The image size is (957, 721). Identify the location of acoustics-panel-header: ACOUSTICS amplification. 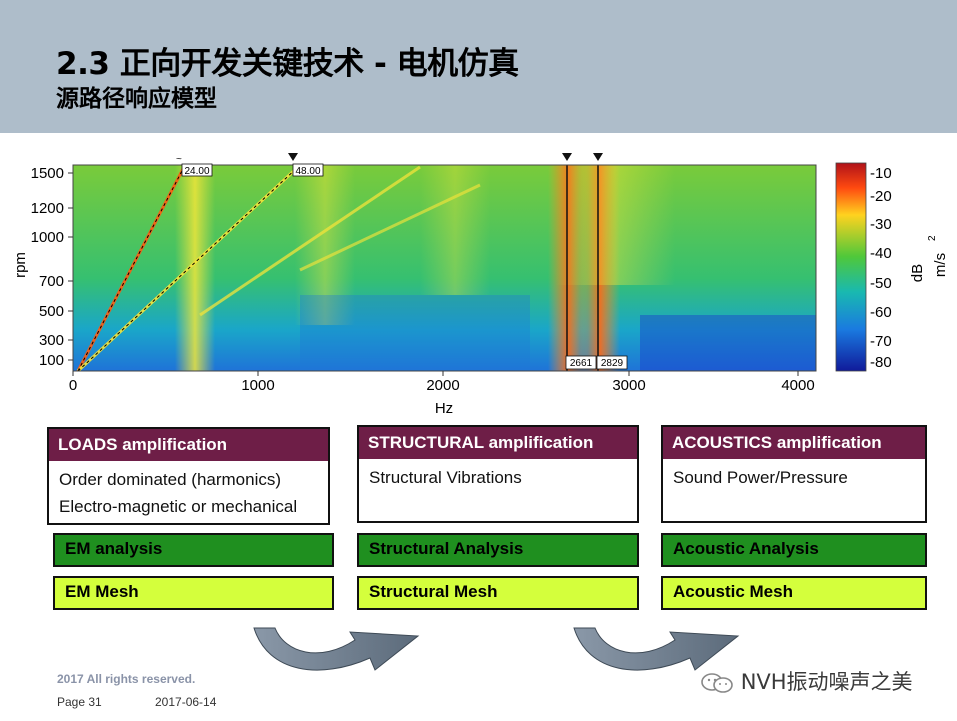
(794, 443).